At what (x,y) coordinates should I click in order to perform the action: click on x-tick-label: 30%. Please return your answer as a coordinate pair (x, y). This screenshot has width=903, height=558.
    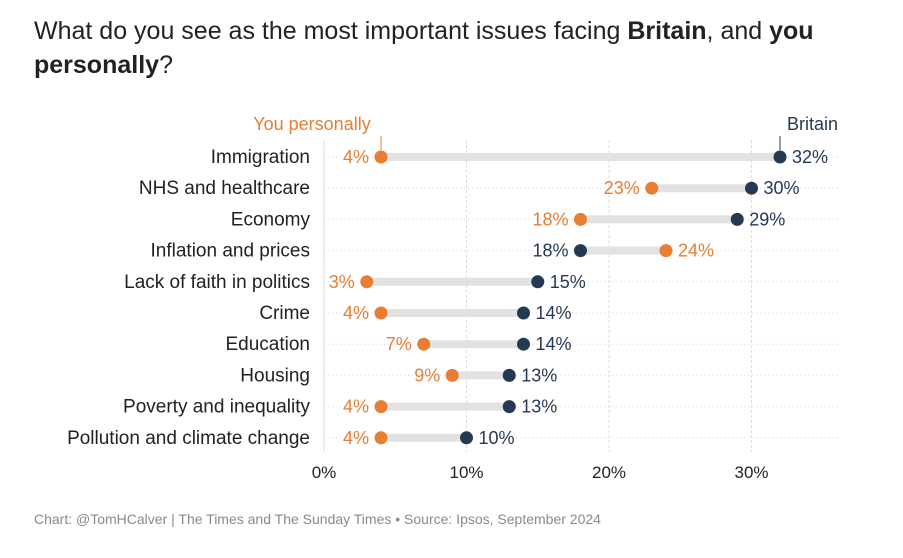
    Looking at the image, I should click on (751, 472).